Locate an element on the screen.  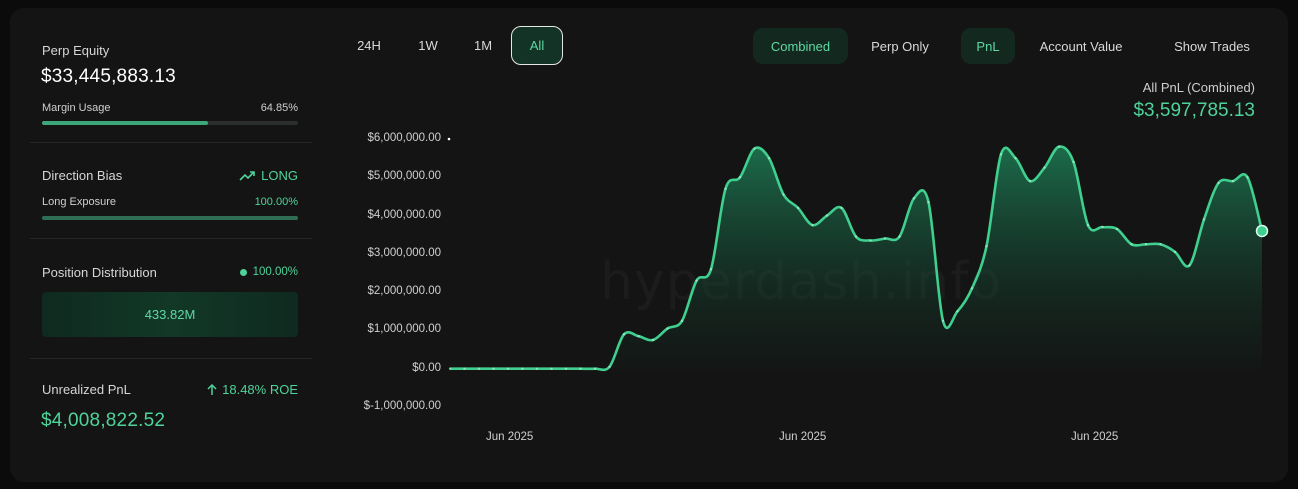
long-exposure-value: 100.00% is located at coordinates (276, 202).